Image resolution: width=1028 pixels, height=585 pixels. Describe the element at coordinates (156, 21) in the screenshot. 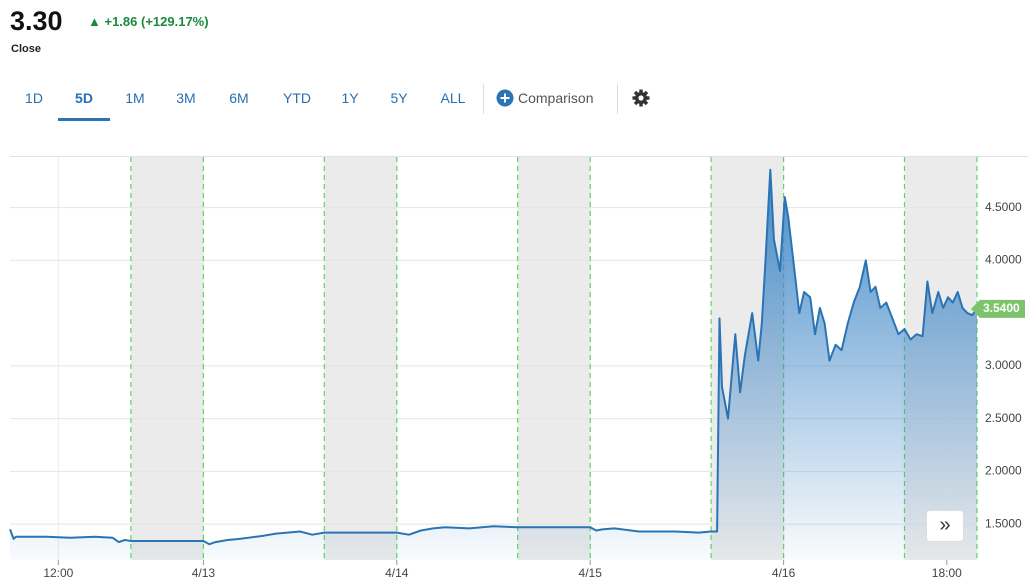

I see `change-text: +1.86 (+129.17%)` at that location.